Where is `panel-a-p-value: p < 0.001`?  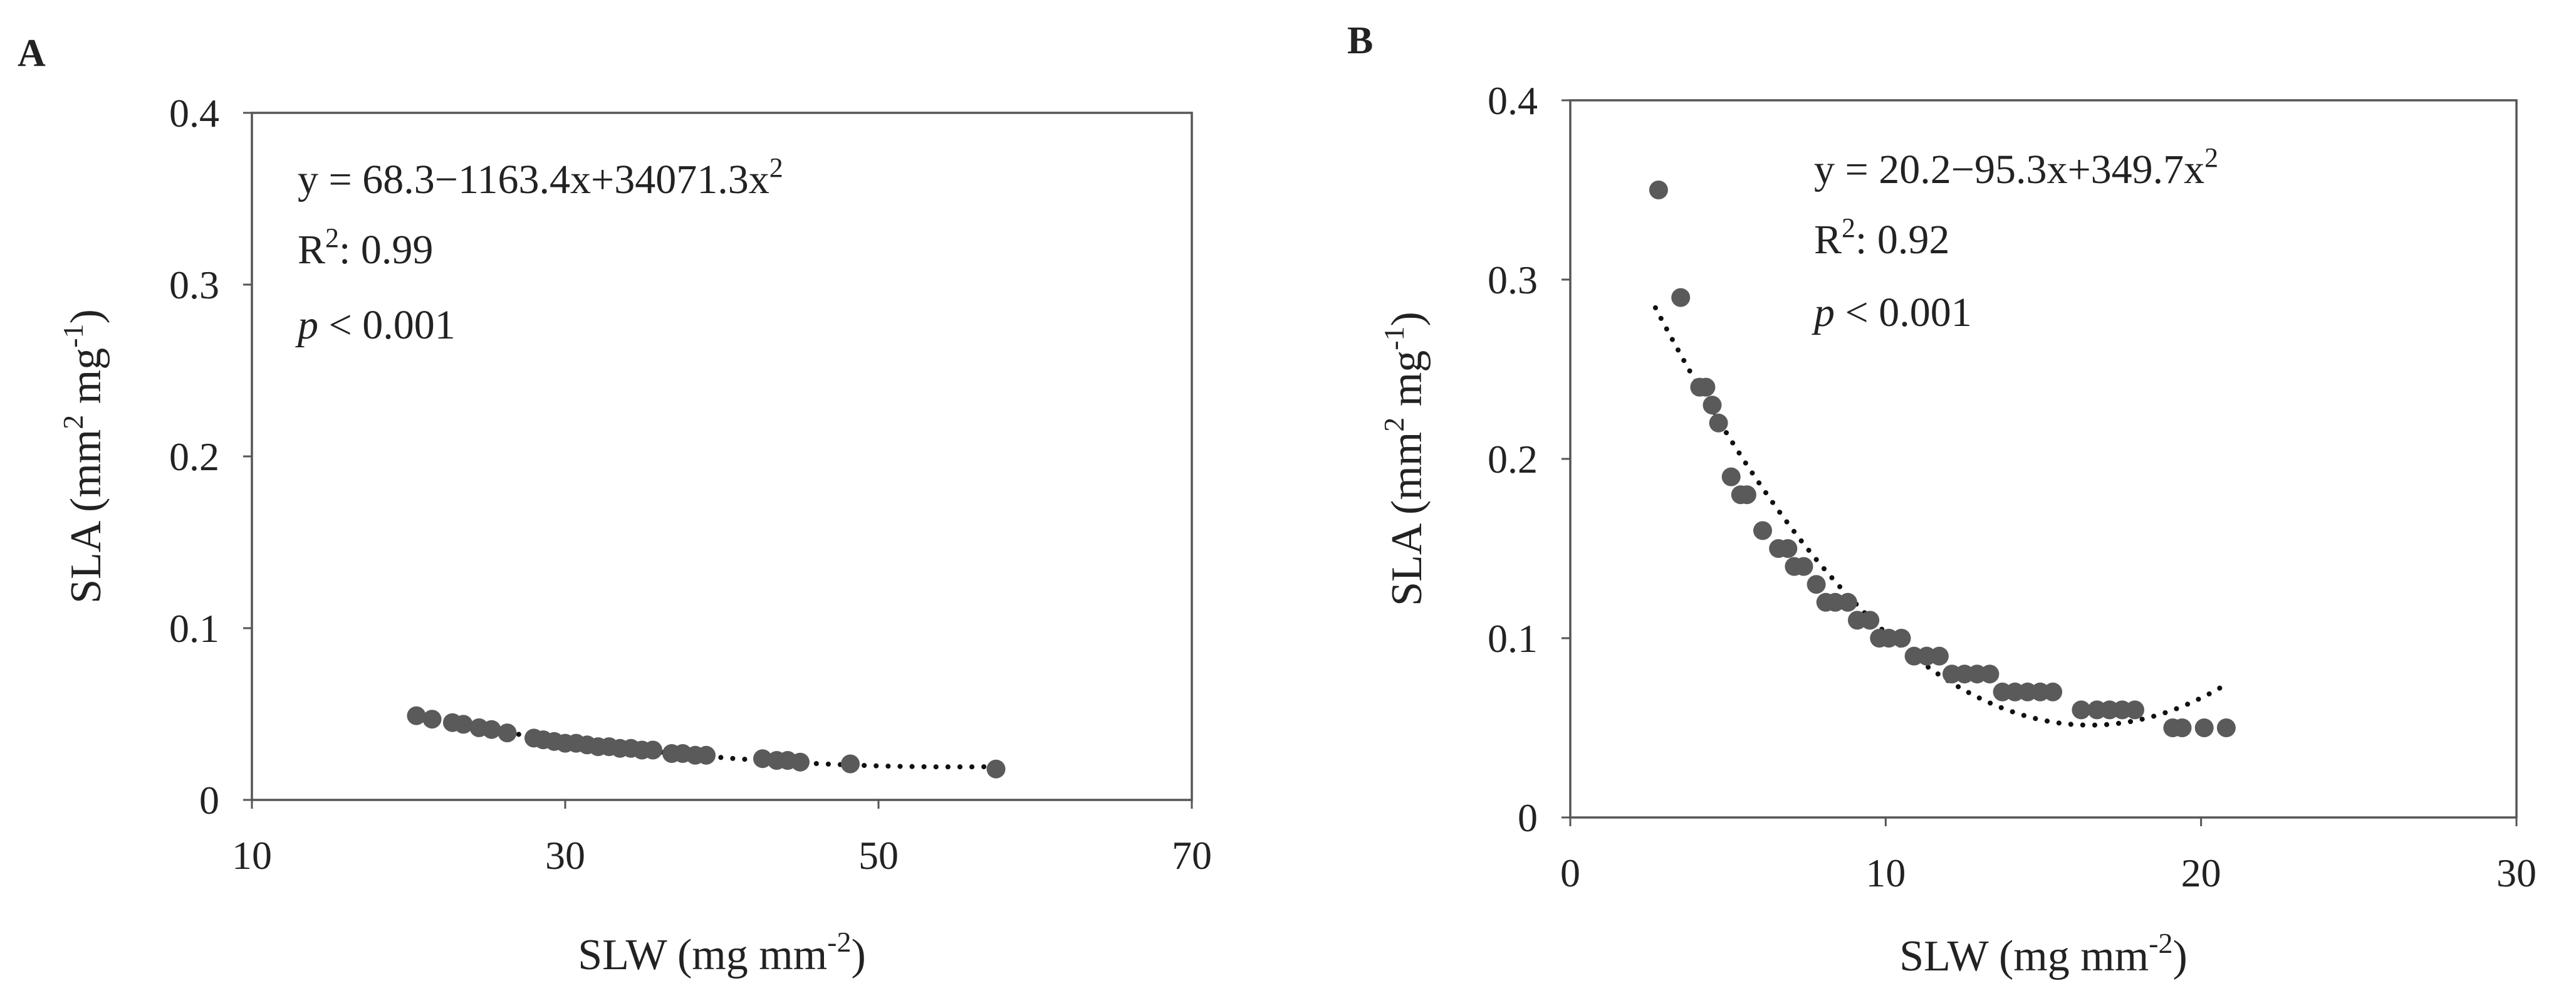 panel-a-p-value: p < 0.001 is located at coordinates (375, 325).